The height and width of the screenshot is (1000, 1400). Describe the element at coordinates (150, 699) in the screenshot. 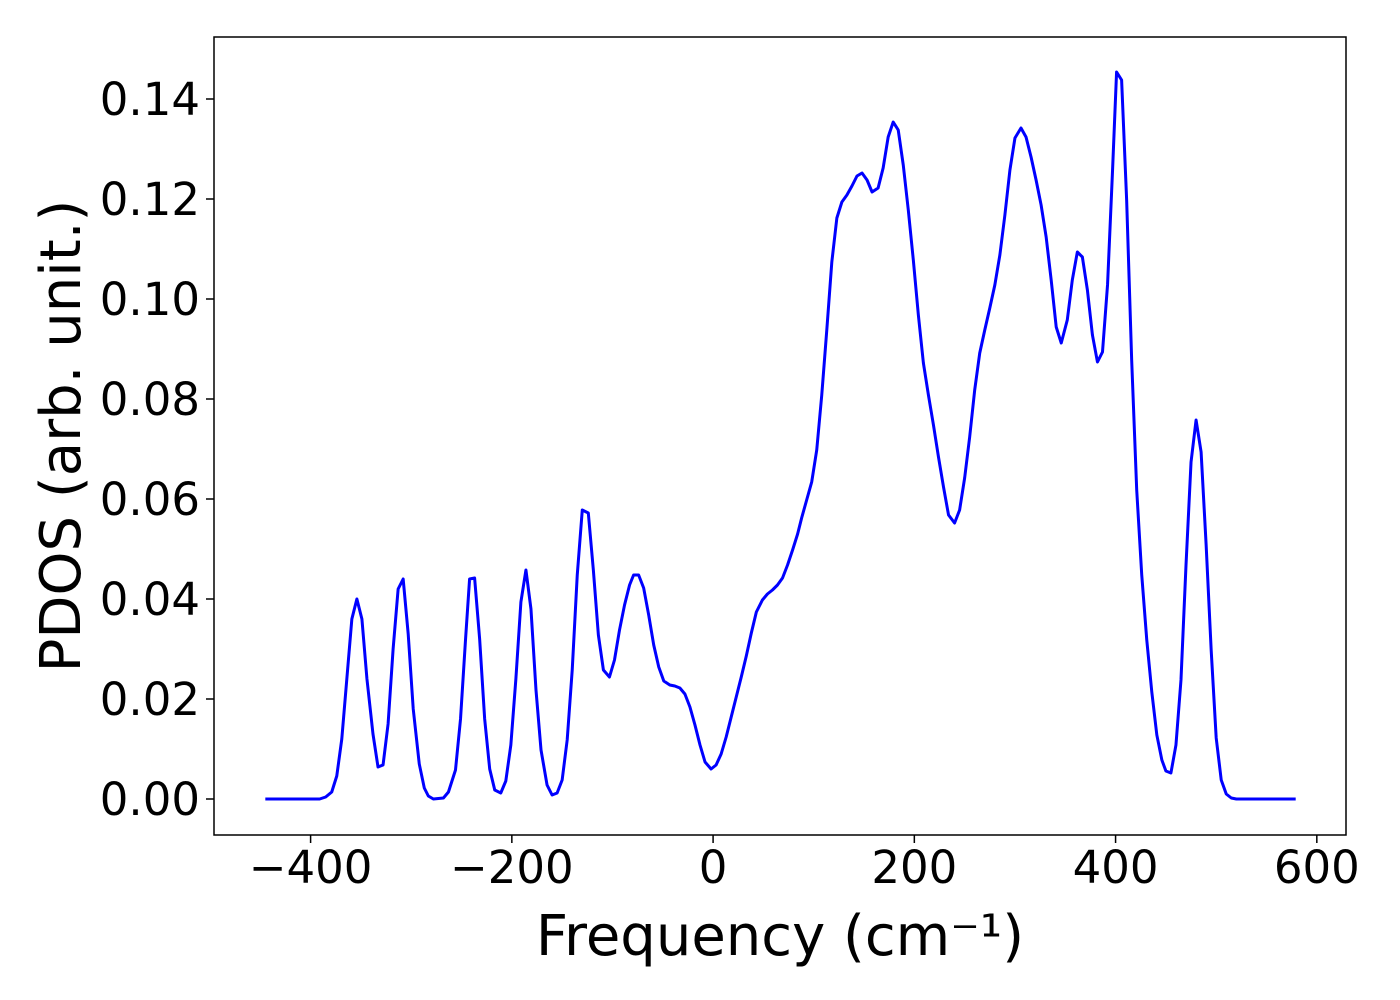

I see `y-tick-label: 0.02` at that location.